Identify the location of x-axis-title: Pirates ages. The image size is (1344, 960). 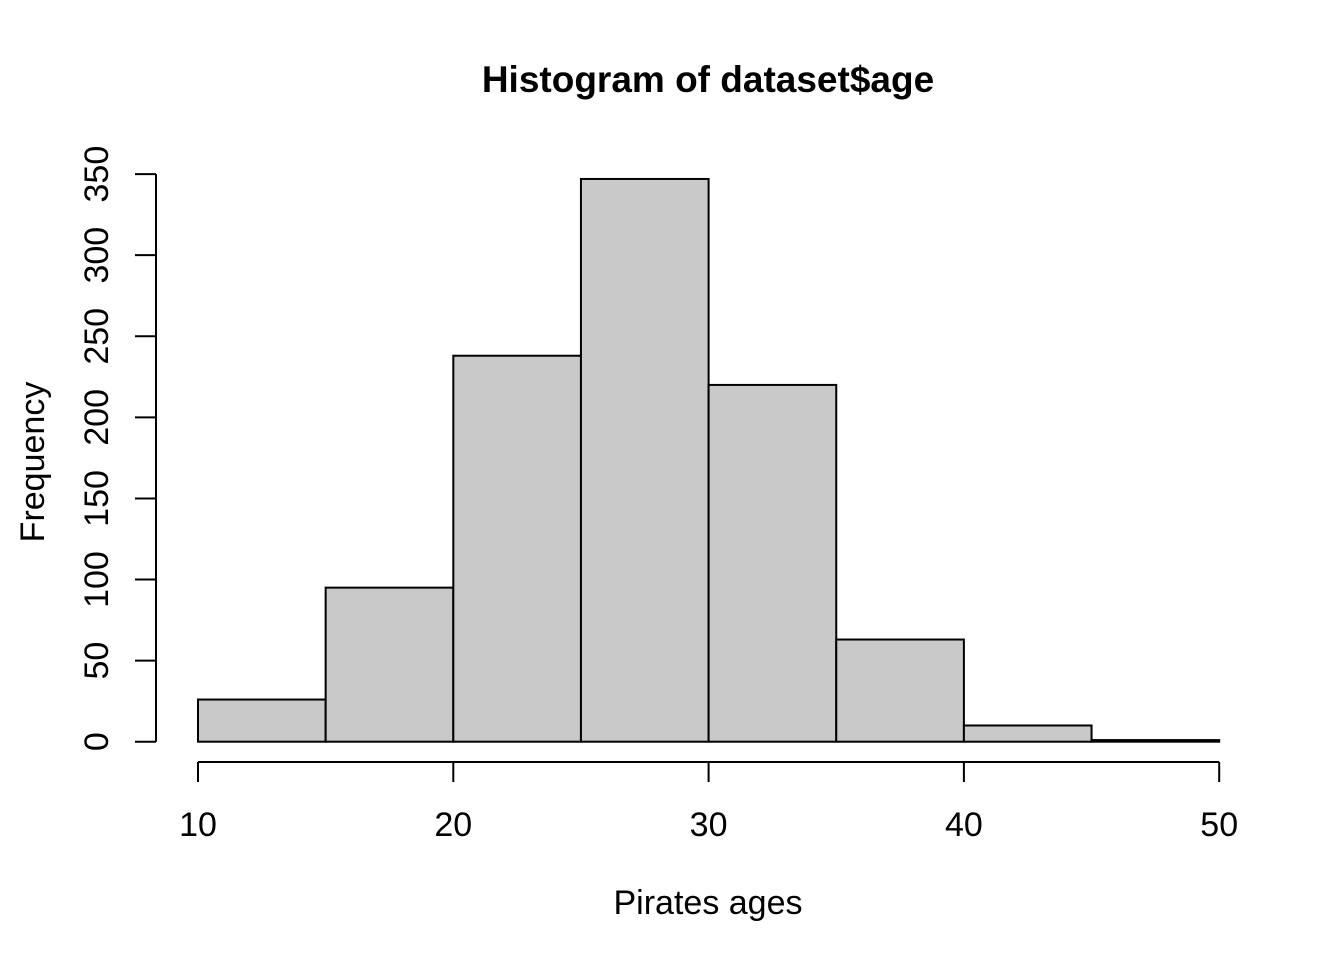
(708, 903).